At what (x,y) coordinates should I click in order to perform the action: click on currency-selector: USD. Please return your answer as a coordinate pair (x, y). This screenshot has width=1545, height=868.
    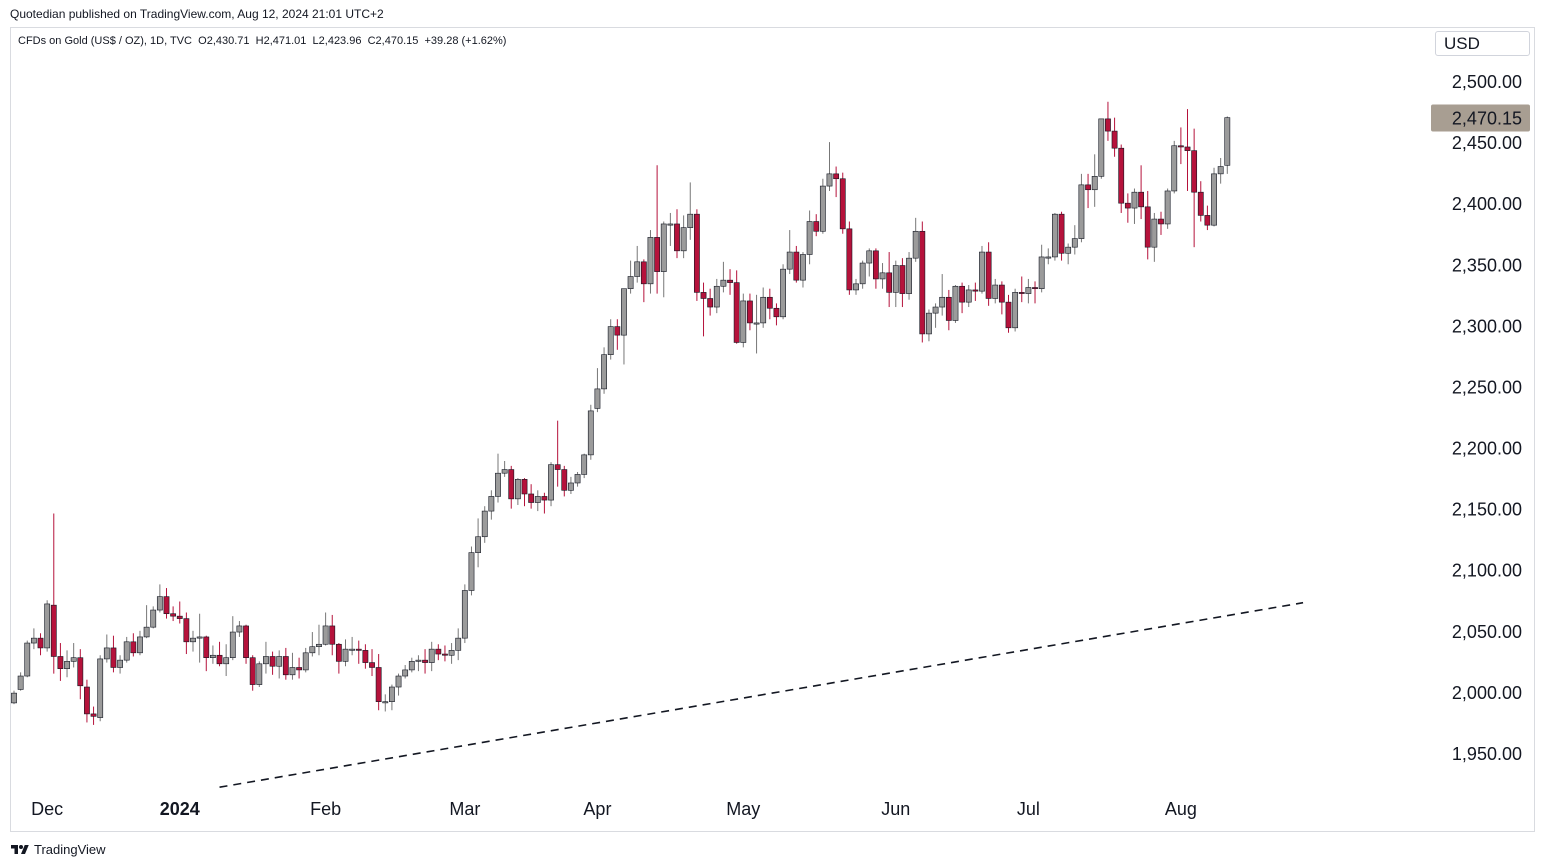
    Looking at the image, I should click on (1482, 43).